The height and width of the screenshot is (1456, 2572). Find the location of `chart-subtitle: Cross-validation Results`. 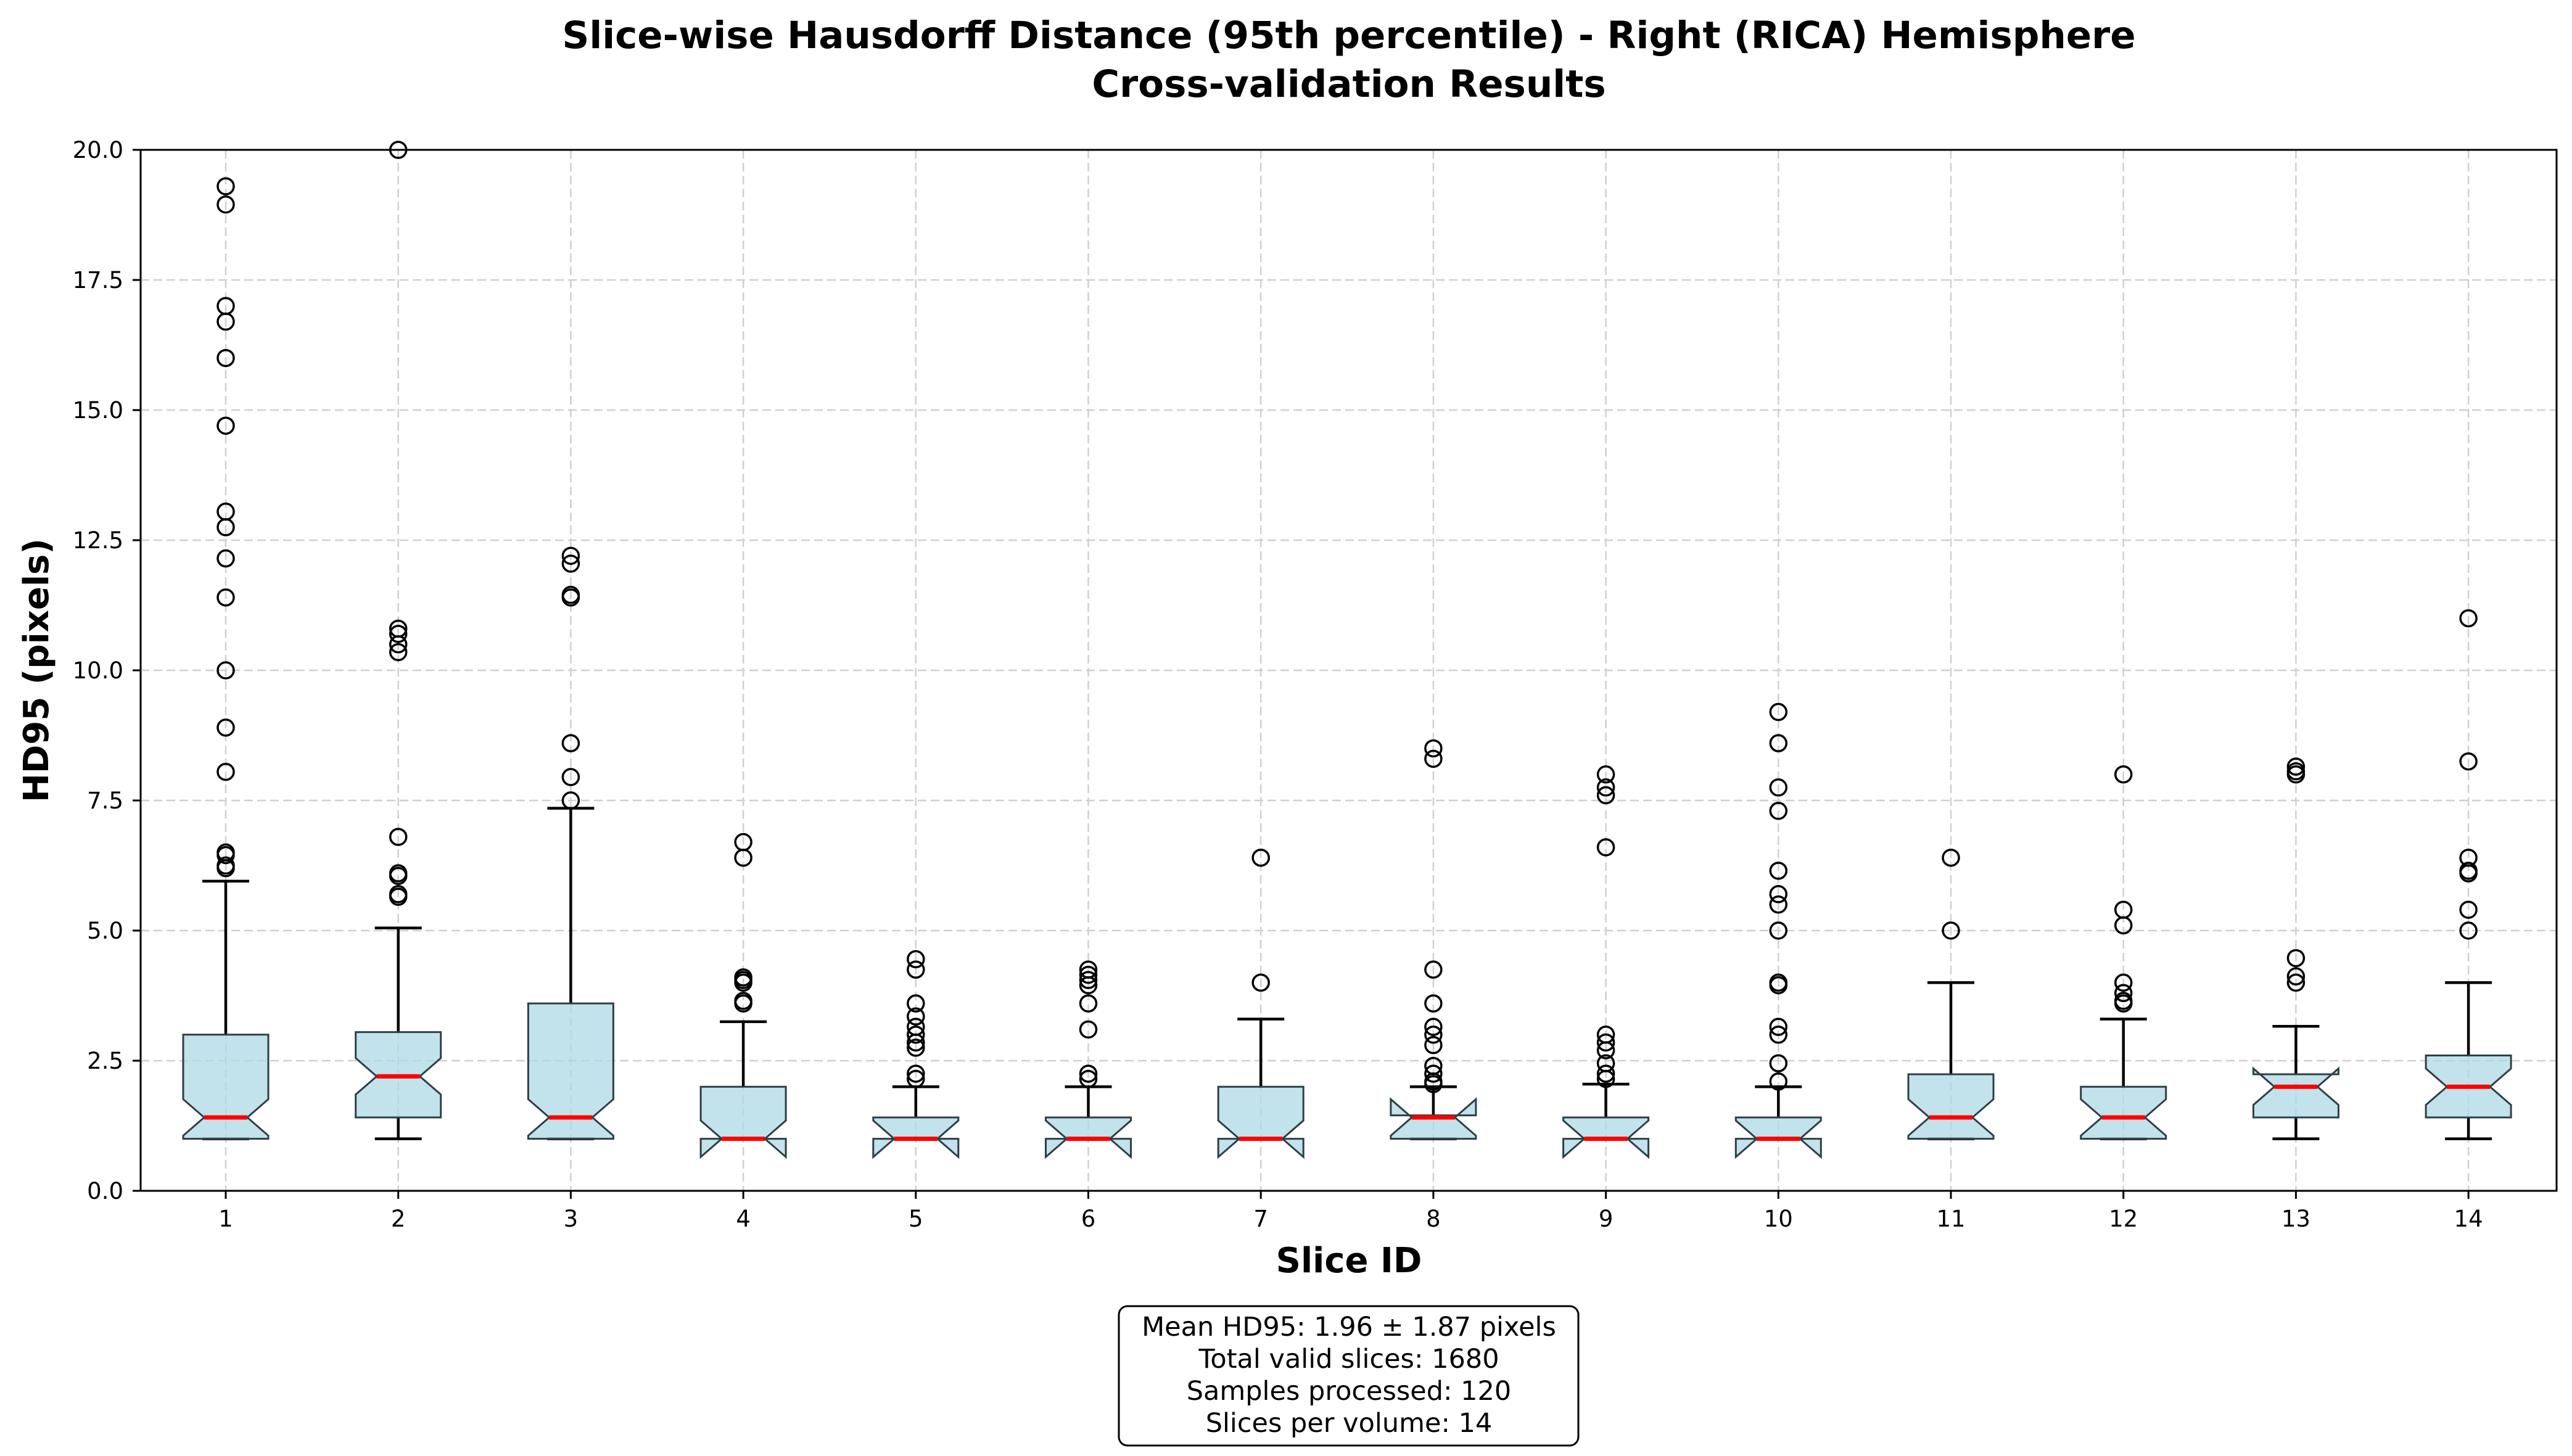

chart-subtitle: Cross-validation Results is located at coordinates (1348, 84).